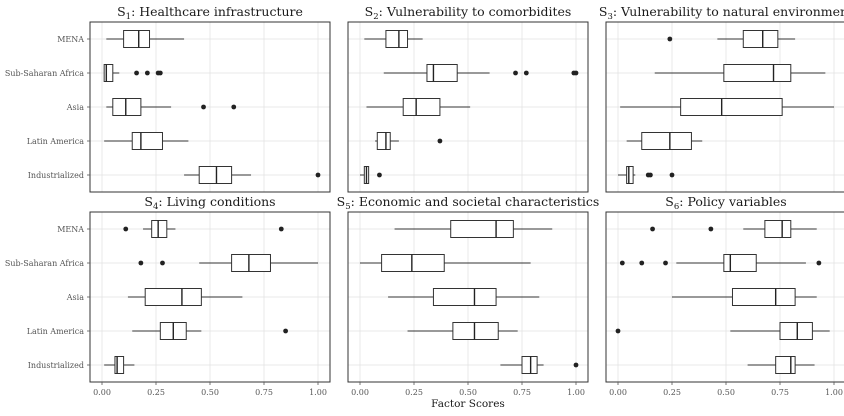 This screenshot has width=844, height=416. I want to click on x-axis-label: Factor Scores, so click(468, 404).